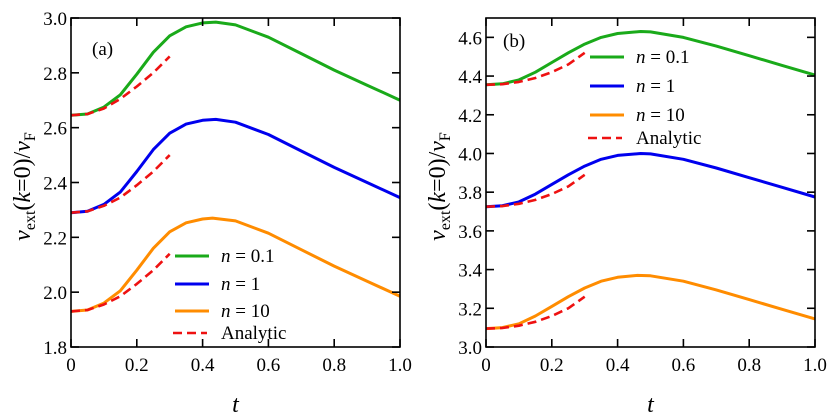 This screenshot has width=830, height=419. Describe the element at coordinates (55, 348) in the screenshot. I see `y-tick-label: 1.8` at that location.